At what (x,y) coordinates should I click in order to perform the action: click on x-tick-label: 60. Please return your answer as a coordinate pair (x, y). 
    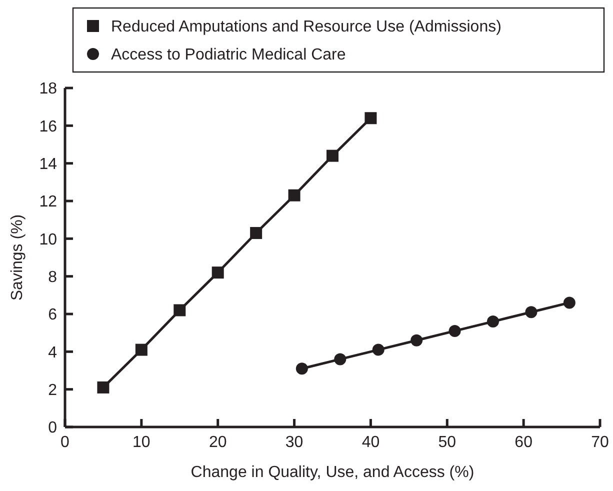
    Looking at the image, I should click on (523, 442).